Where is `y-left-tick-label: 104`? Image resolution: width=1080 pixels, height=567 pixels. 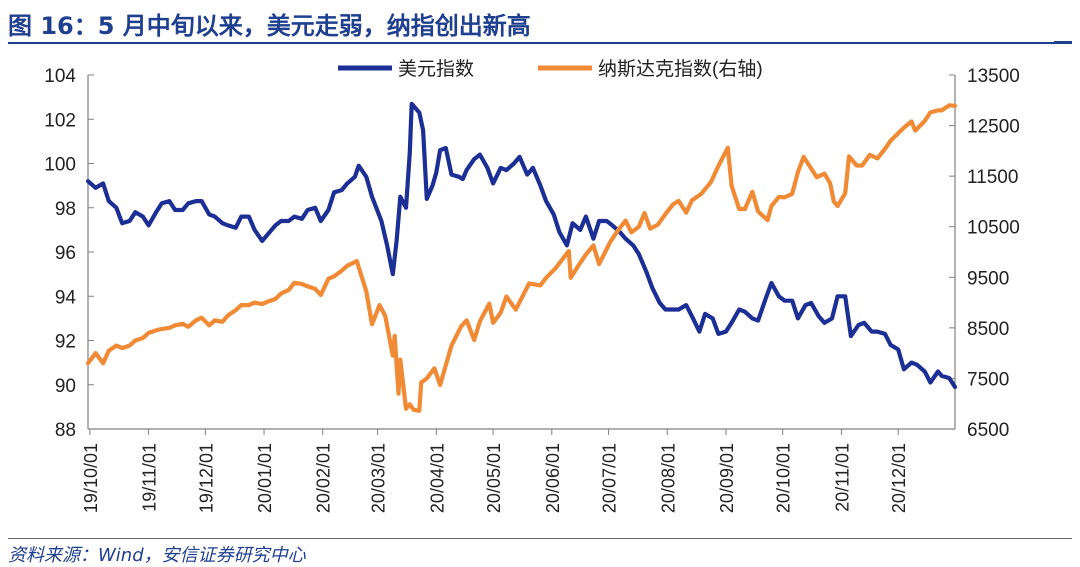 y-left-tick-label: 104 is located at coordinates (60, 76).